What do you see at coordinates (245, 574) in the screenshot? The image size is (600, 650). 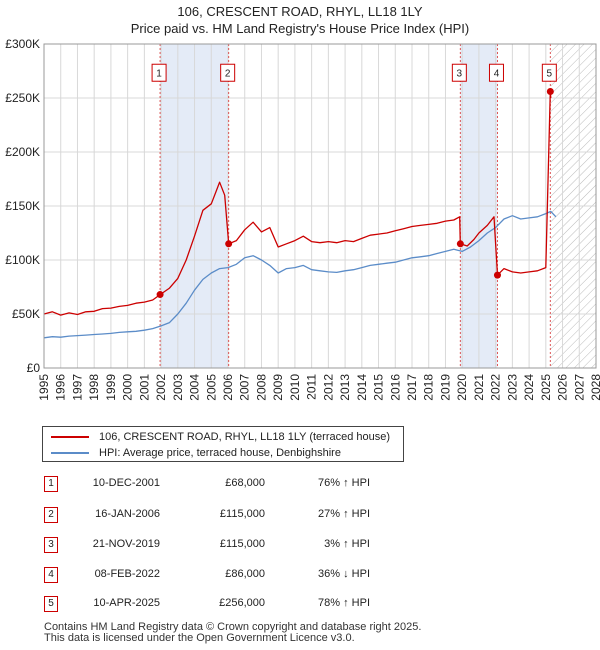 I see `tx-price: £86,000` at bounding box center [245, 574].